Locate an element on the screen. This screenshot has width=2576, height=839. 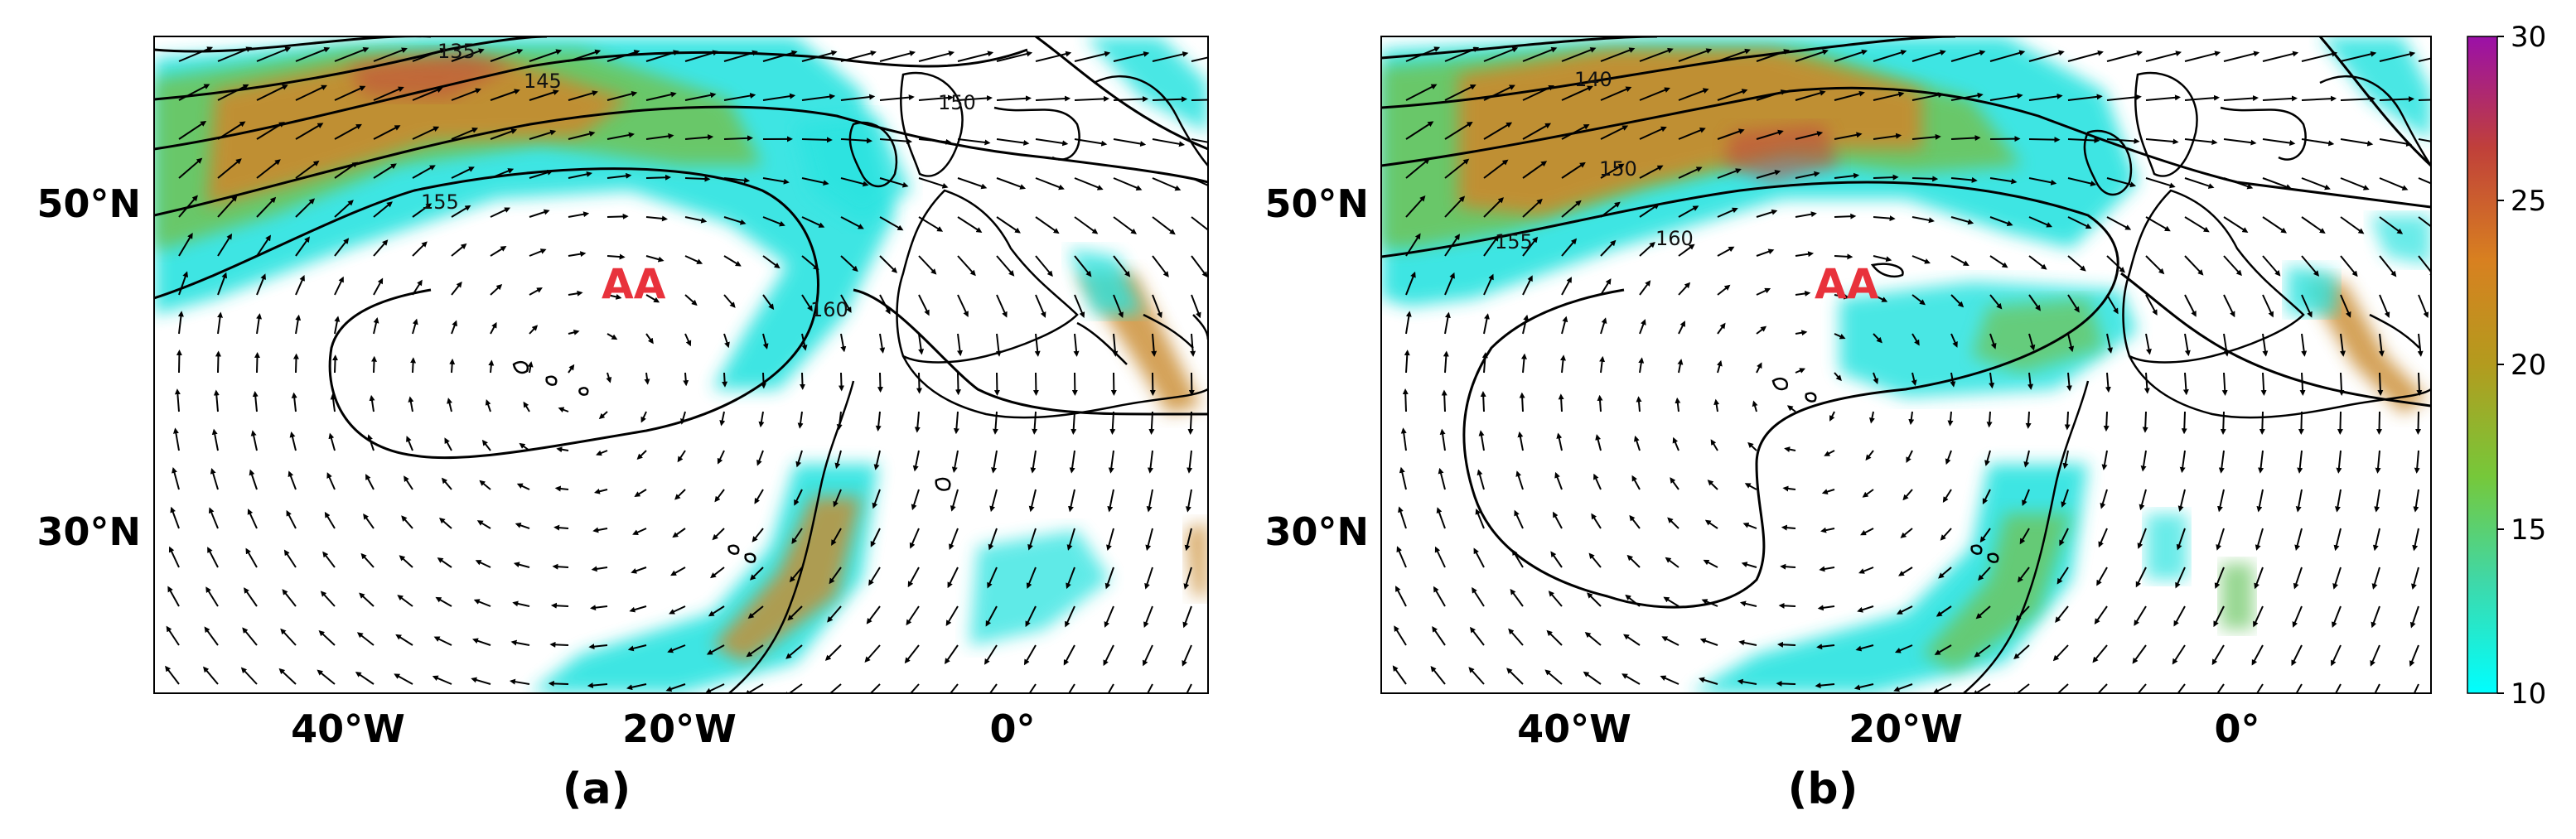
aa-label: AA is located at coordinates (1847, 284).